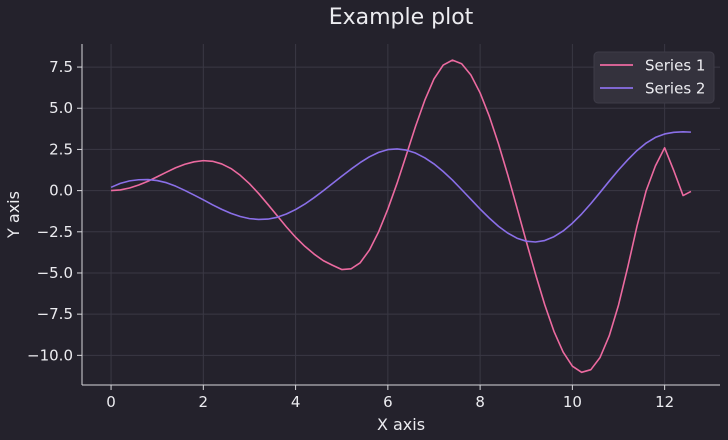  Describe the element at coordinates (401, 17) in the screenshot. I see `chart-title: Example plot` at that location.